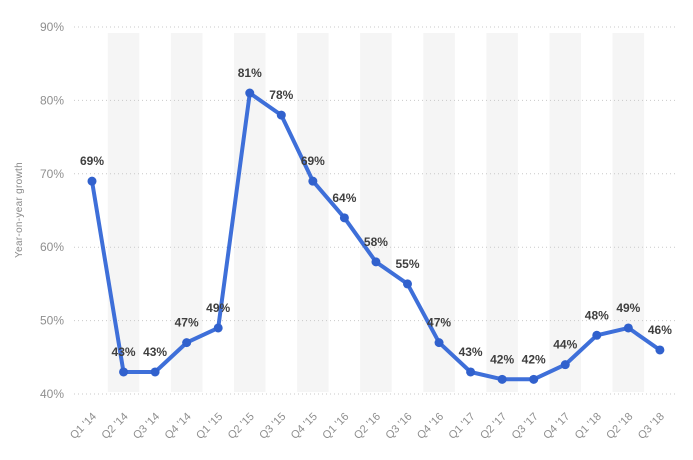  I want to click on x-tick-label: Q1 '16, so click(335, 426).